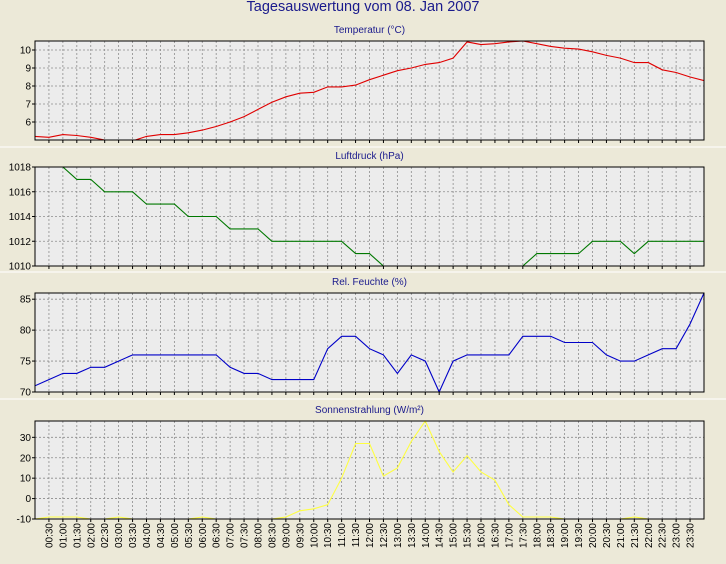 The height and width of the screenshot is (564, 726). I want to click on x-tick-label: 18:00, so click(537, 535).